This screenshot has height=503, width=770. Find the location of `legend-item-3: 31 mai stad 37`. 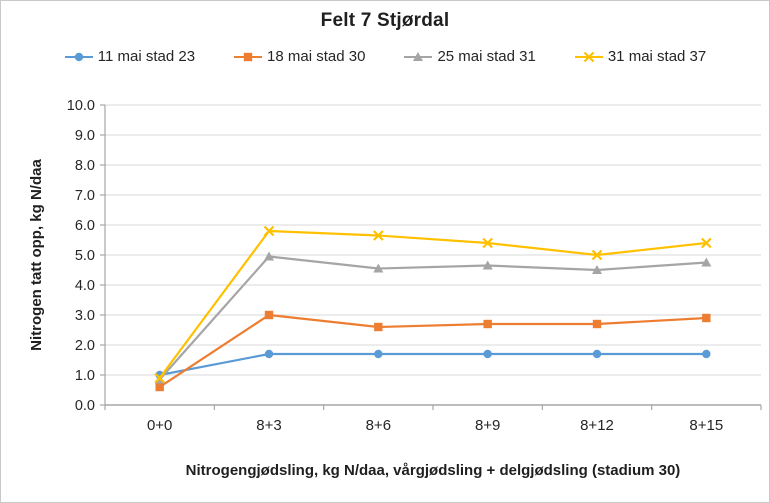

legend-item-3: 31 mai stad 37 is located at coordinates (640, 56).